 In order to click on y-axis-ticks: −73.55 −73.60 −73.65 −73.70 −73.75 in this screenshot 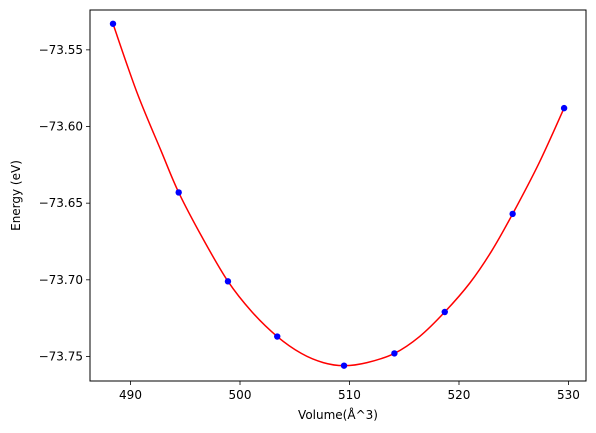, I will do `click(64, 203)`.